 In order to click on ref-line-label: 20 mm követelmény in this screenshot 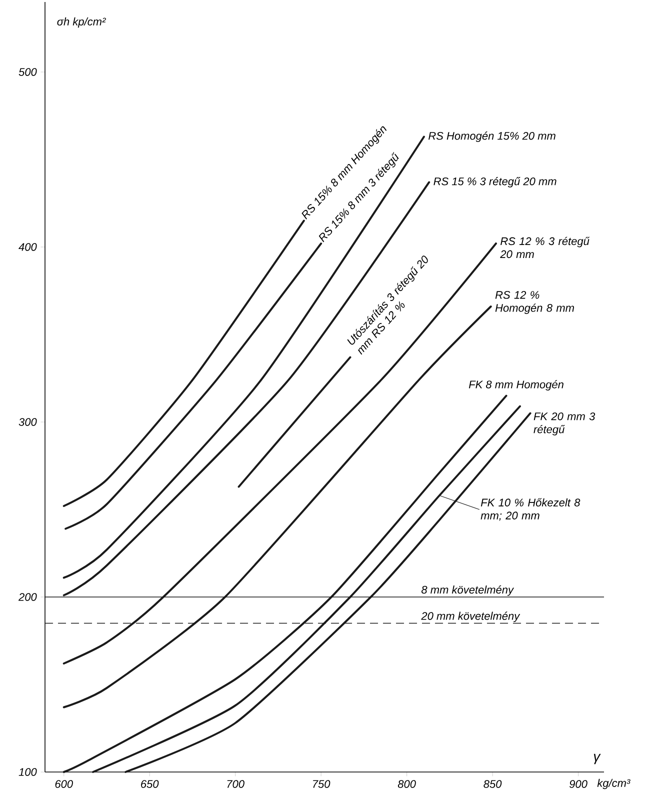, I will do `click(470, 617)`.